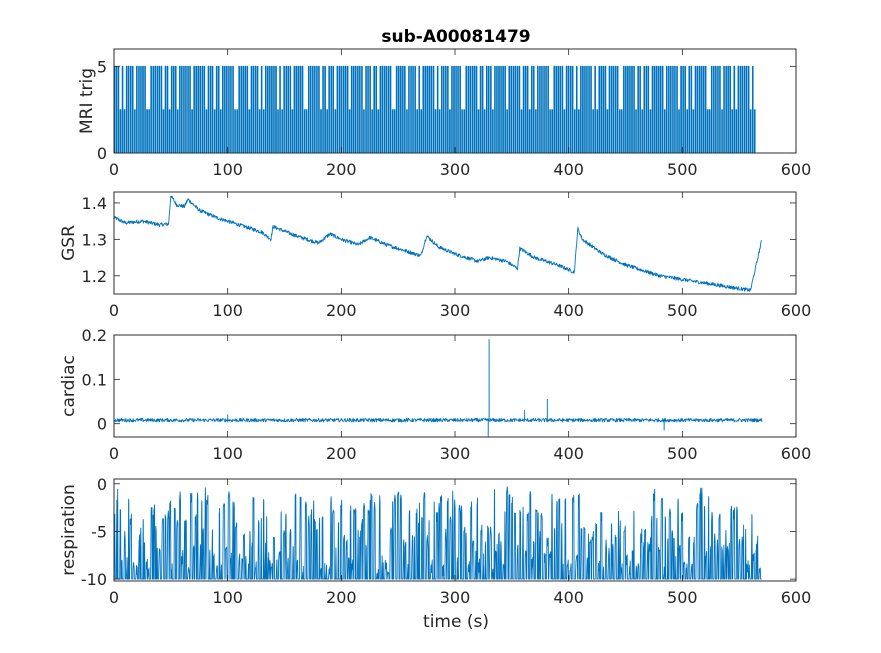 This screenshot has height=653, width=881. Describe the element at coordinates (102, 424) in the screenshot. I see `y-tick-label-cardiac: 0` at that location.